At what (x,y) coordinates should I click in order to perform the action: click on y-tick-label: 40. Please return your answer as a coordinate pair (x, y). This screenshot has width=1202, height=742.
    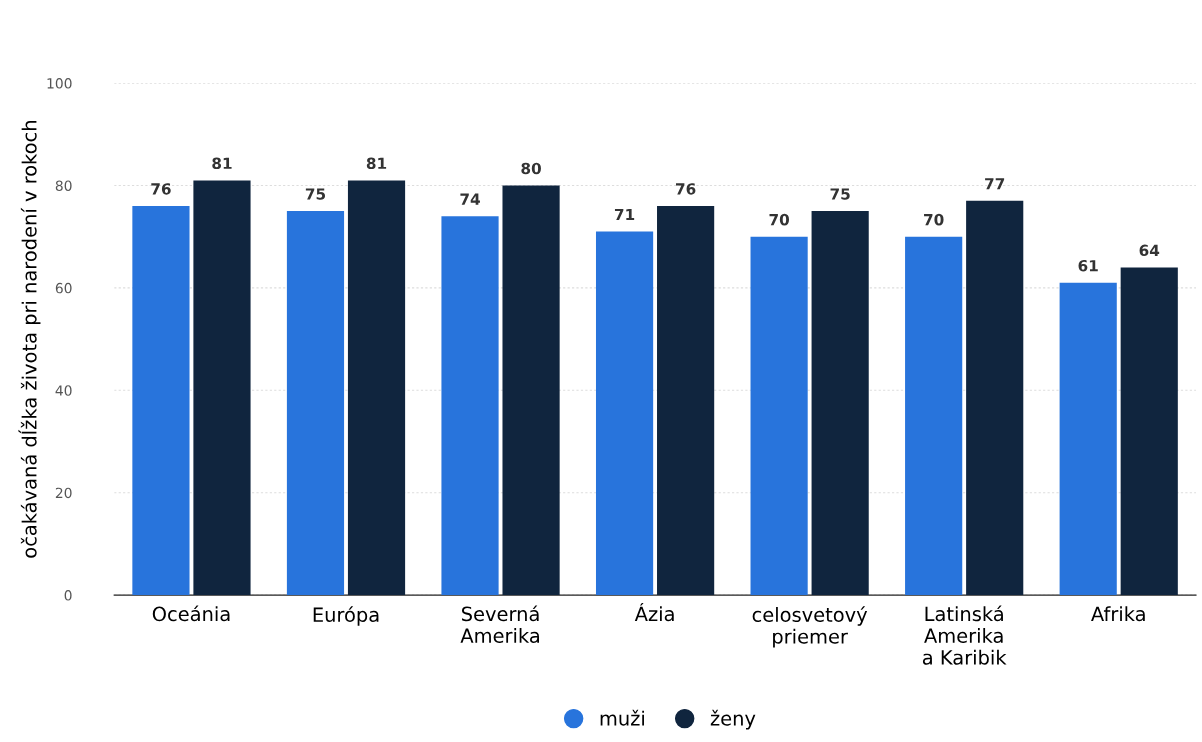
    Looking at the image, I should click on (63, 390).